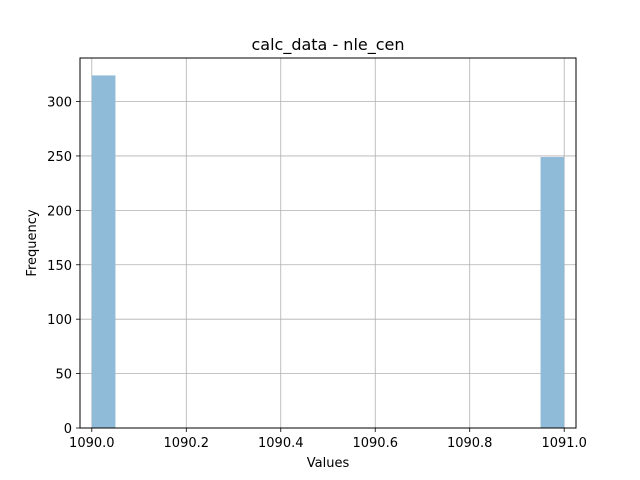  Describe the element at coordinates (59, 266) in the screenshot. I see `y-tick-label: 150` at that location.